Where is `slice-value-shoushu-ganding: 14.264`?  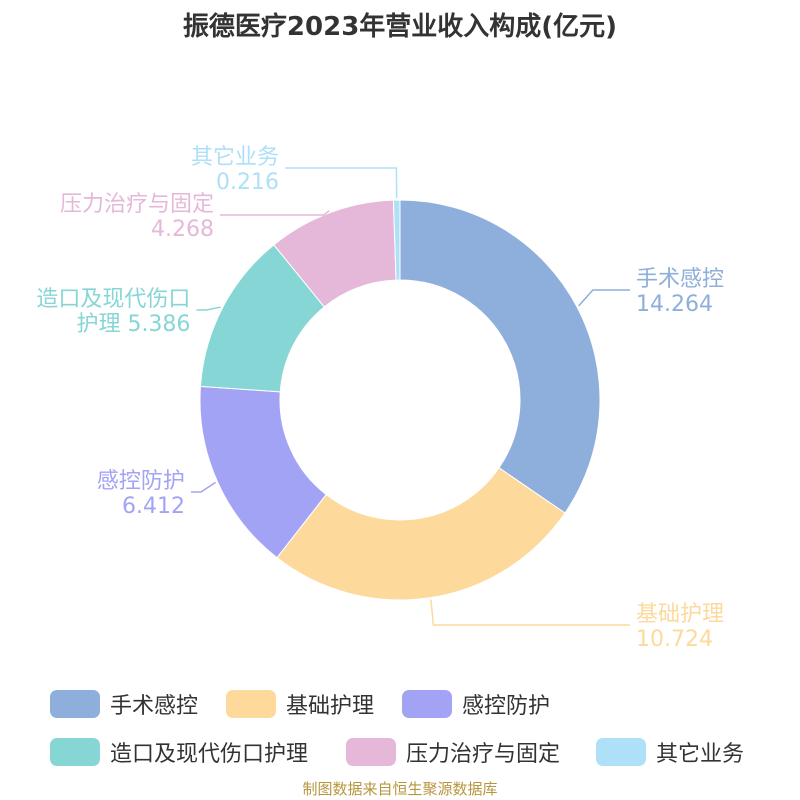 slice-value-shoushu-ganding: 14.264 is located at coordinates (674, 304).